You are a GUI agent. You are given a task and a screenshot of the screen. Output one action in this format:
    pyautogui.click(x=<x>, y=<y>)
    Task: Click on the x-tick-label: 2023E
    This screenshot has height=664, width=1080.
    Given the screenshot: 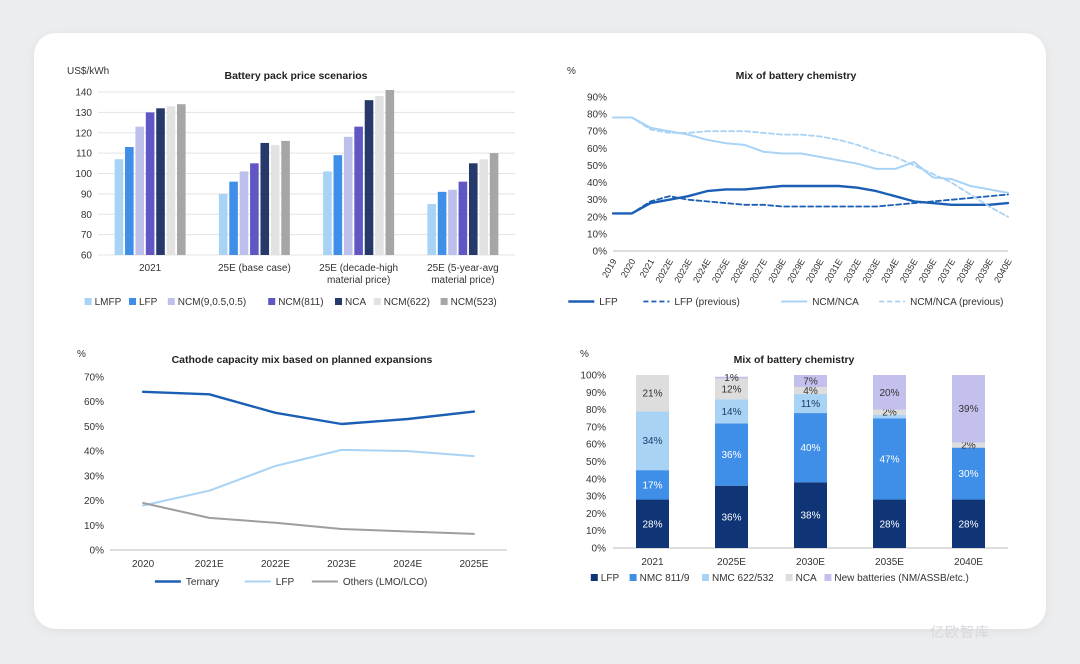 What is the action you would take?
    pyautogui.click(x=341, y=564)
    